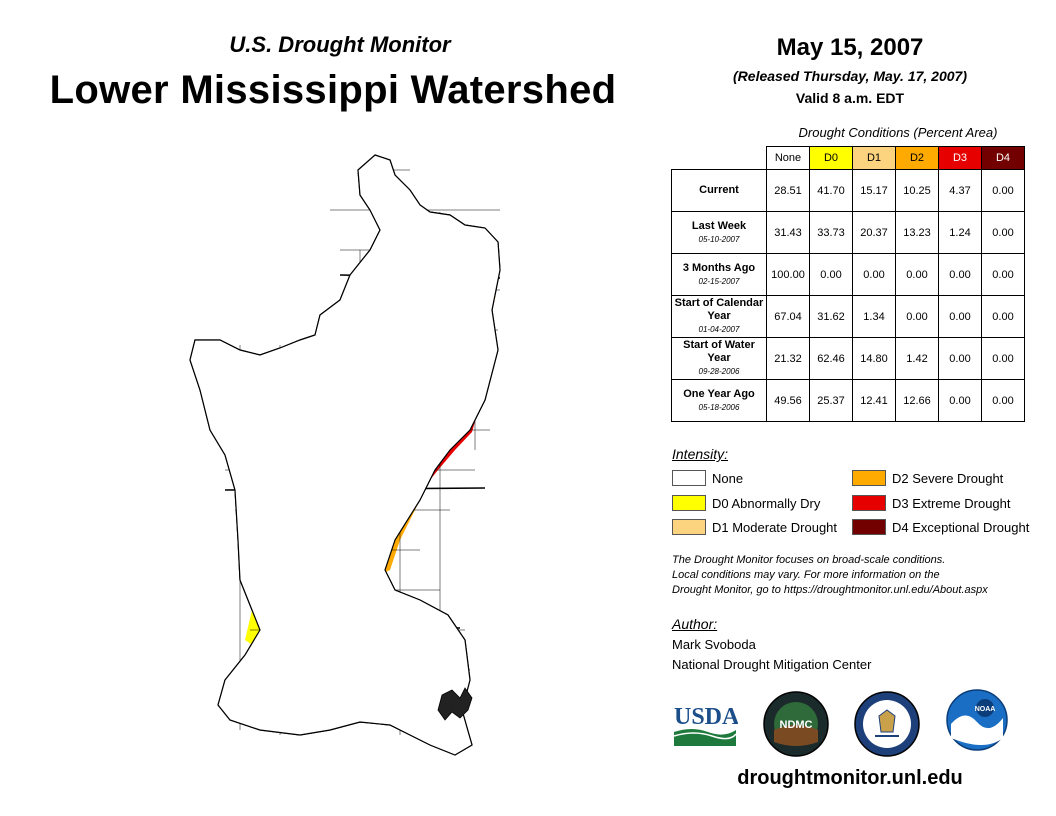 The height and width of the screenshot is (816, 1056). I want to click on noaa-logo: NOAA, so click(977, 720).